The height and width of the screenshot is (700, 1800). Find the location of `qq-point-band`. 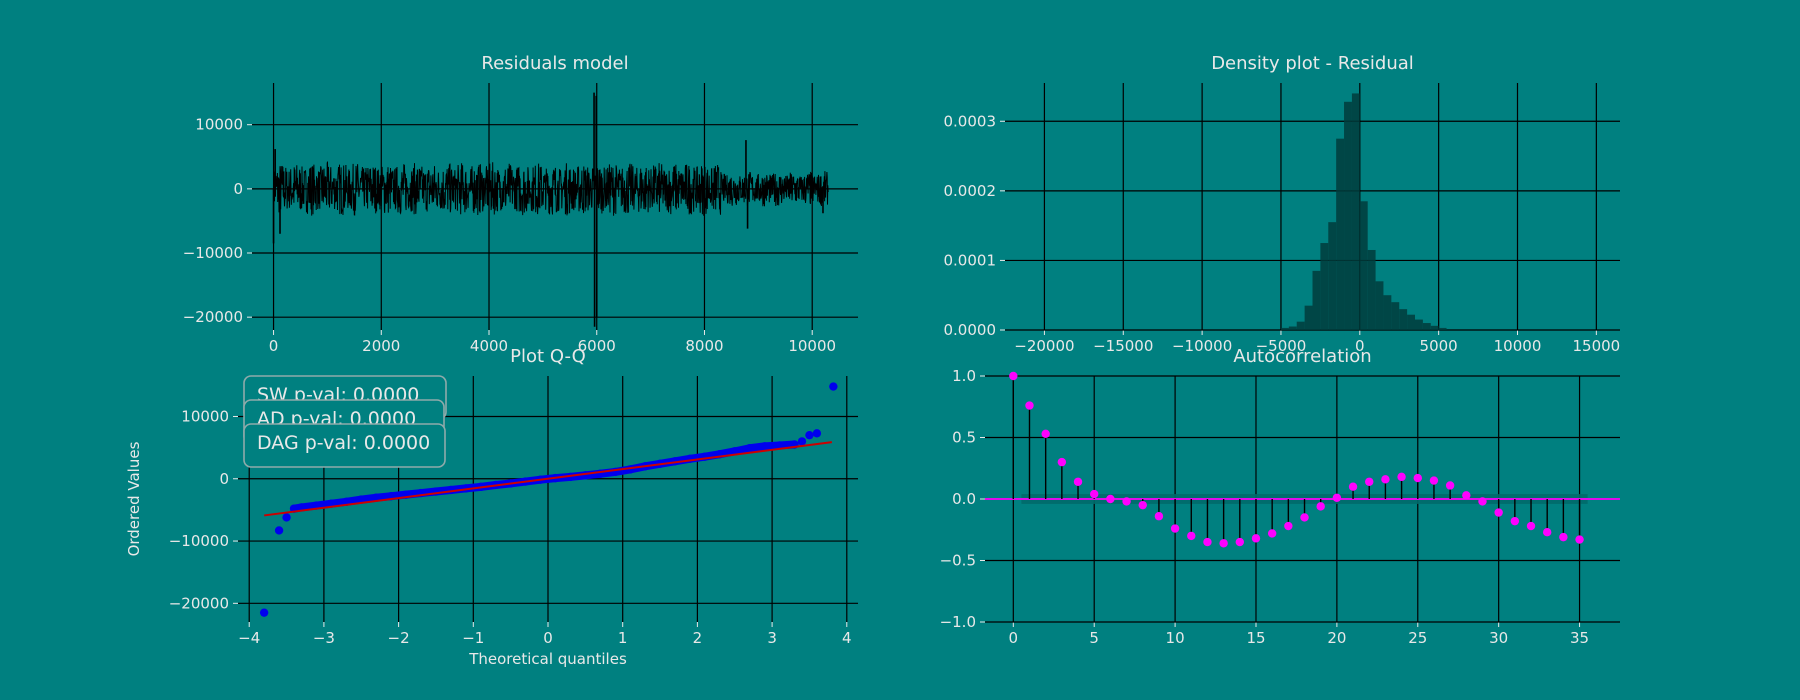

qq-point-band is located at coordinates (787, 445).